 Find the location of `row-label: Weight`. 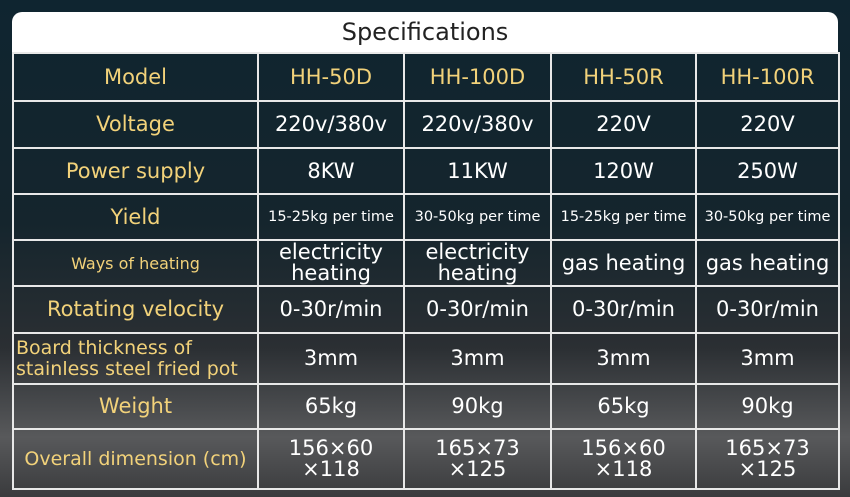

row-label: Weight is located at coordinates (135, 406).